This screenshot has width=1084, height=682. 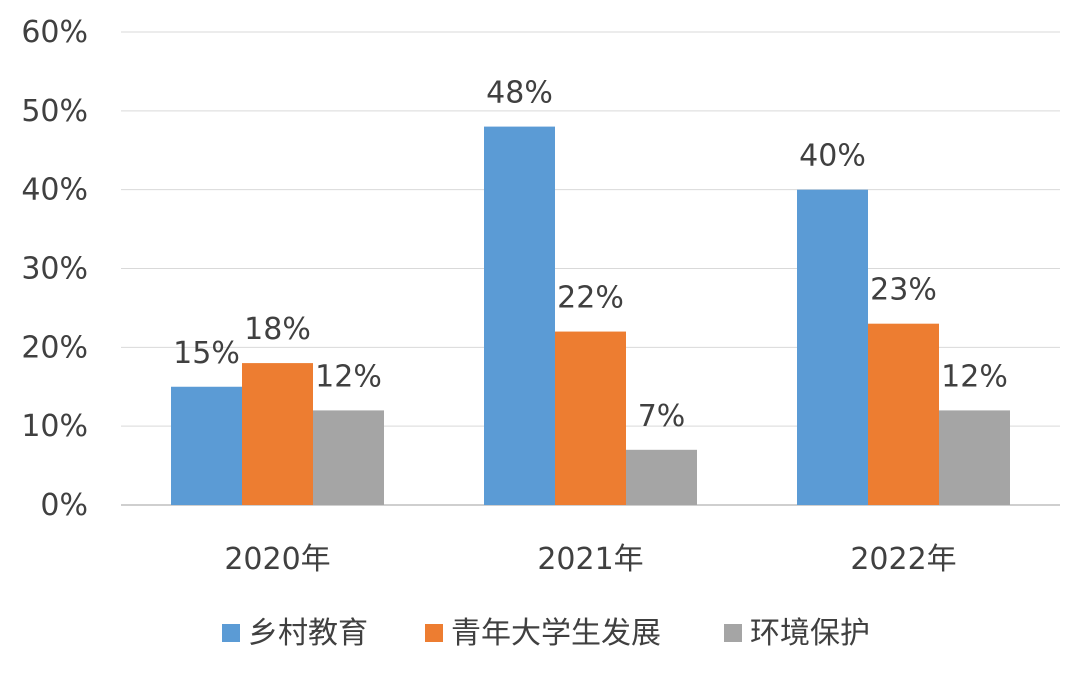 What do you see at coordinates (277, 329) in the screenshot?
I see `data-label: 18%` at bounding box center [277, 329].